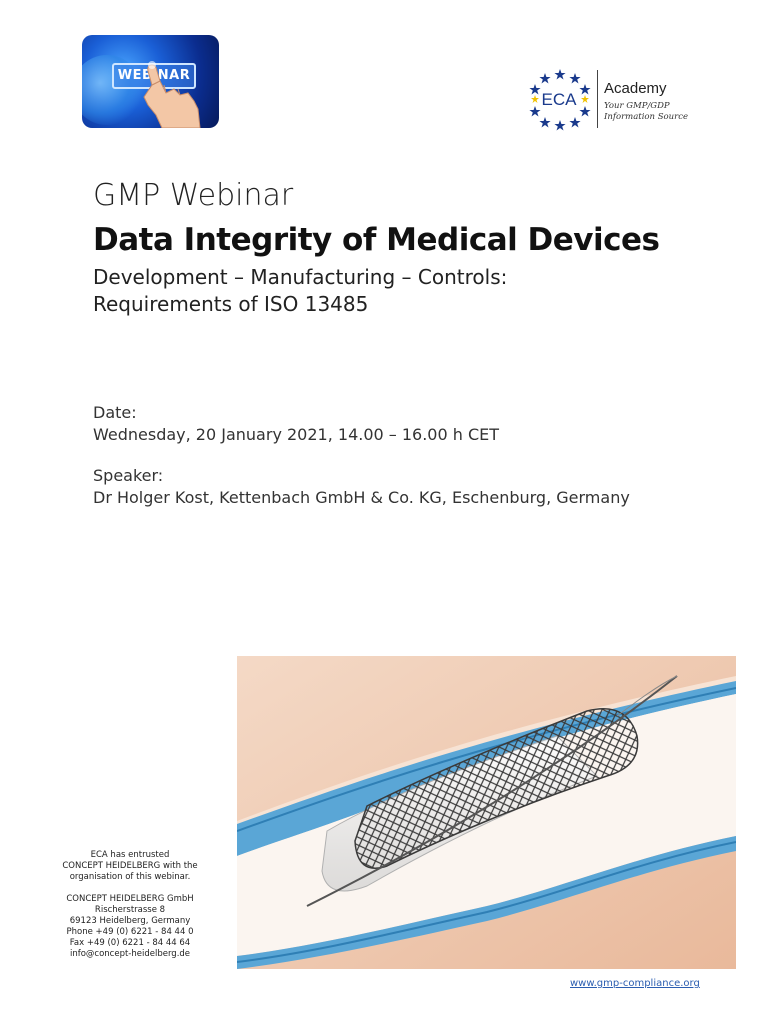 The image size is (768, 1024). What do you see at coordinates (646, 117) in the screenshot?
I see `tagline-line-2: Information Source` at bounding box center [646, 117].